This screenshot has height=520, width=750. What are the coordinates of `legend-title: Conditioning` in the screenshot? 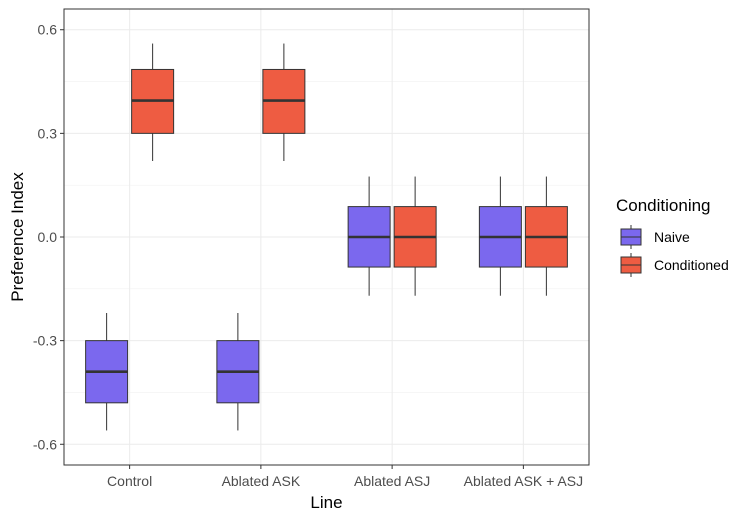 It's located at (663, 205).